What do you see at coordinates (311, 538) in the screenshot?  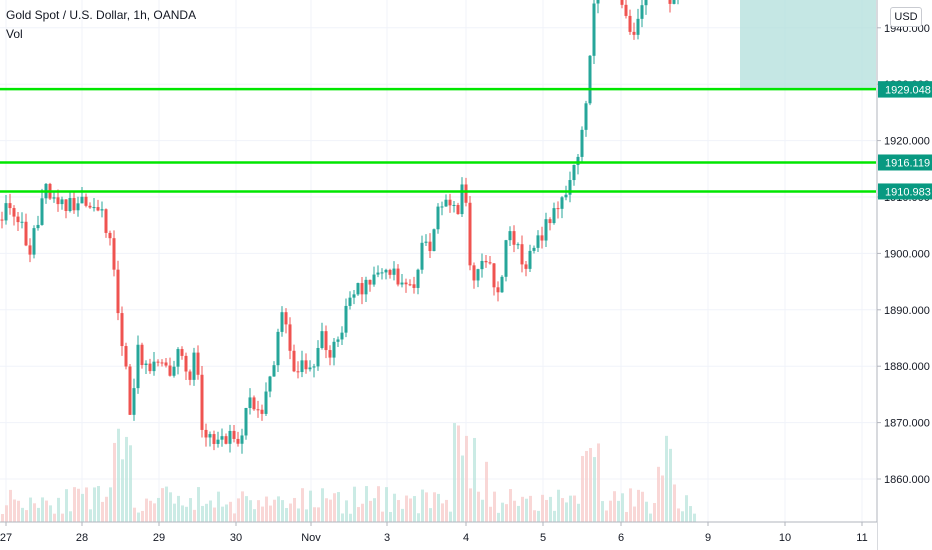 I see `time-tick-label: Nov` at bounding box center [311, 538].